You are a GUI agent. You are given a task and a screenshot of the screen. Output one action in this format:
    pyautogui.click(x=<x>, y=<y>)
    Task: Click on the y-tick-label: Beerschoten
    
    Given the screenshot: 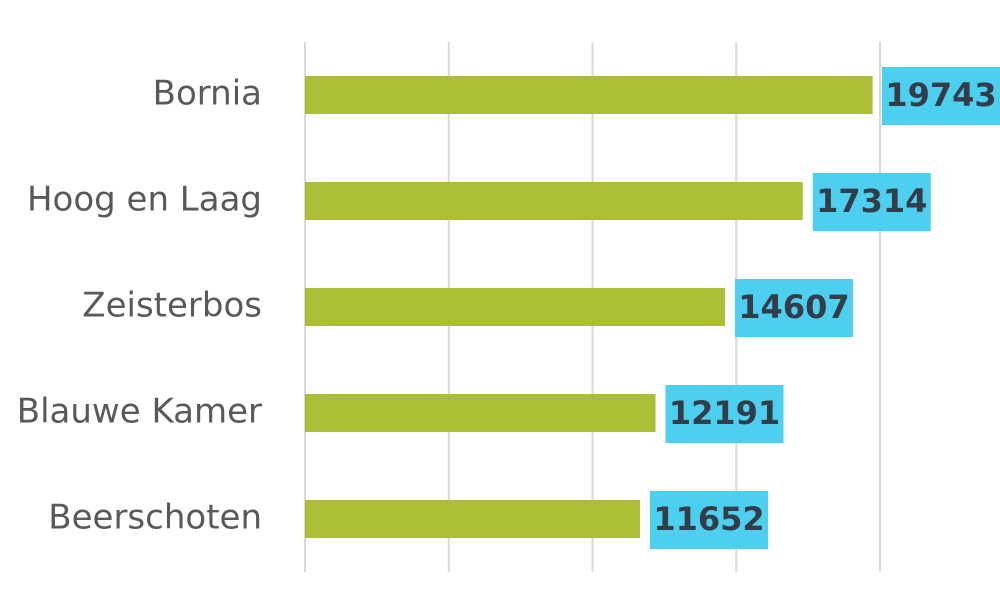 What is the action you would take?
    pyautogui.click(x=155, y=518)
    